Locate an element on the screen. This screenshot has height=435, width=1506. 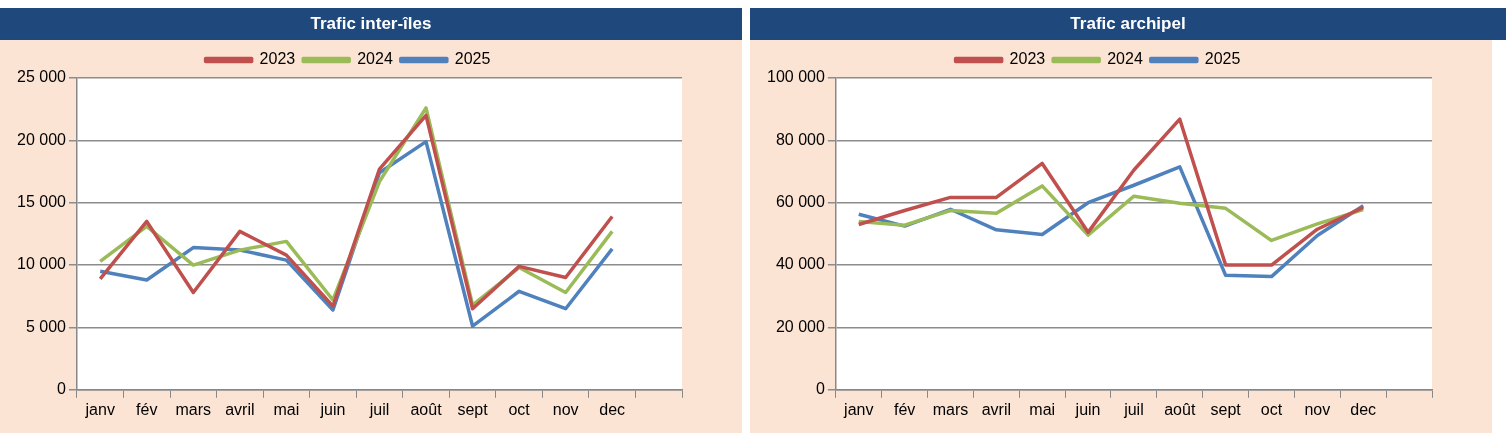
y-tick-label: 5 000 is located at coordinates (46, 326).